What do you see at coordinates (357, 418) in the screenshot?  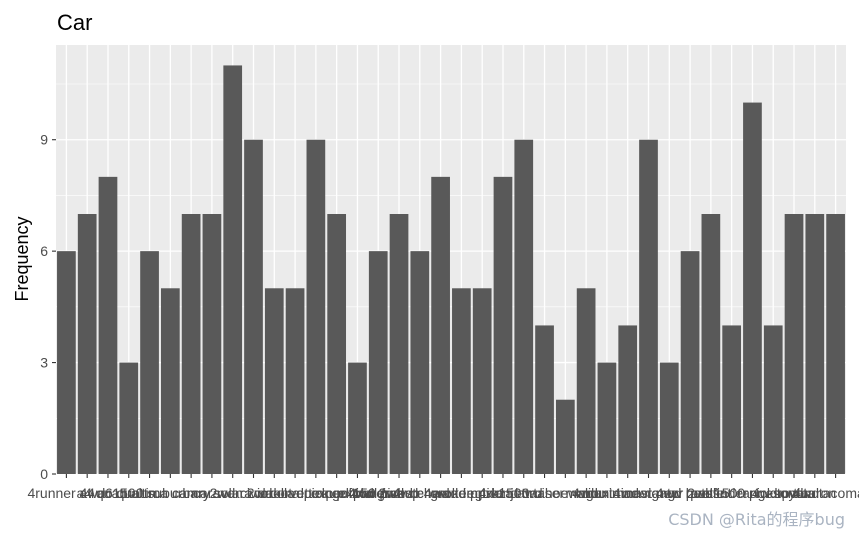 I see `bar: expedition 2wd: 3` at bounding box center [357, 418].